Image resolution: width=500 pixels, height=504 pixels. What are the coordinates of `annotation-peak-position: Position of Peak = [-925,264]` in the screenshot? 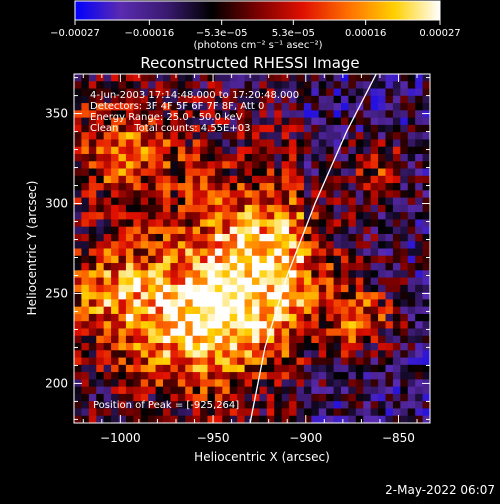 It's located at (166, 405).